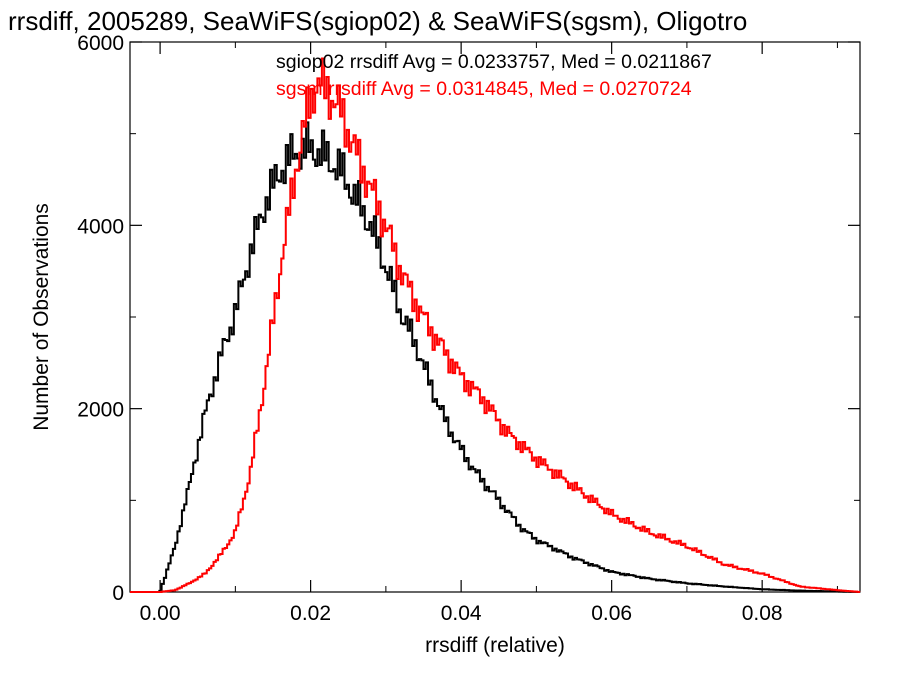 The height and width of the screenshot is (675, 900). I want to click on x-tick-label: 0.08, so click(762, 613).